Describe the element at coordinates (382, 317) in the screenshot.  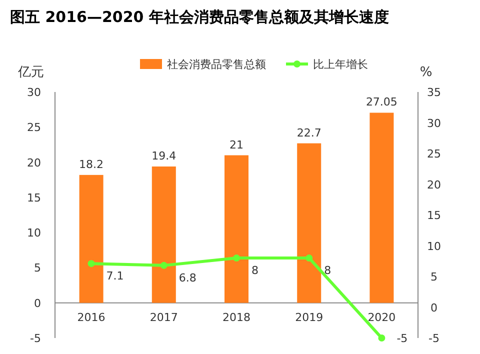
I see `x-tick-label: 2020` at that location.